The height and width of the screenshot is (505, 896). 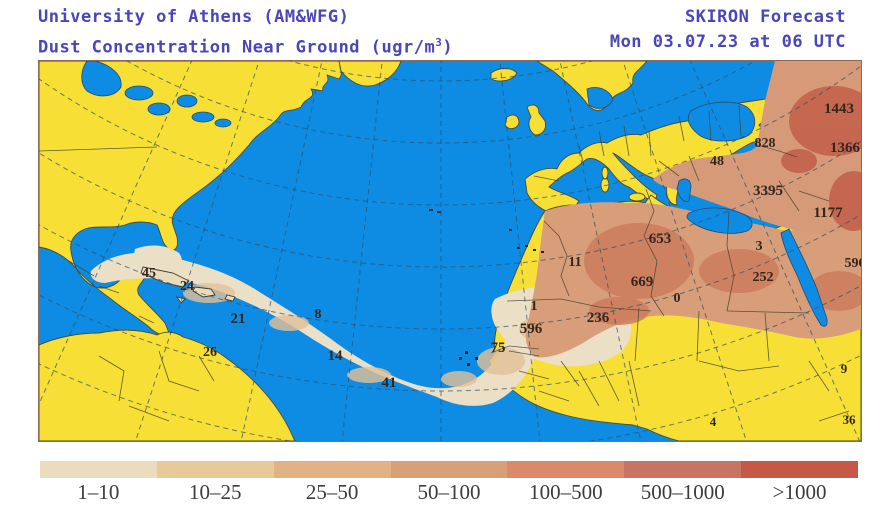 What do you see at coordinates (845, 148) in the screenshot?
I see `map-value-label: 1366` at bounding box center [845, 148].